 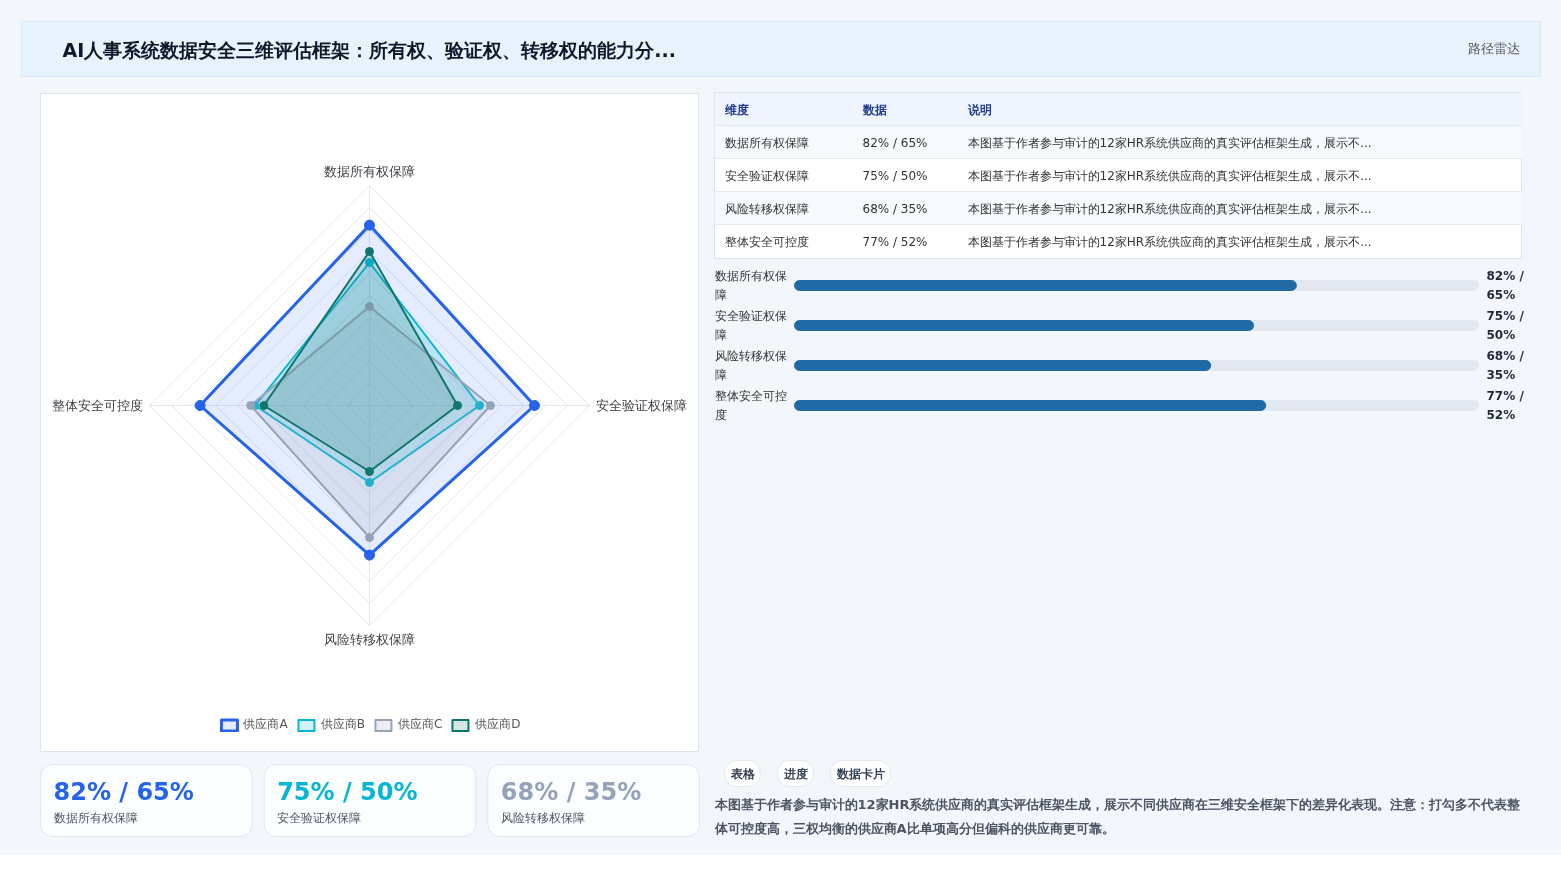 I want to click on text: 数据卡片, so click(x=860, y=773).